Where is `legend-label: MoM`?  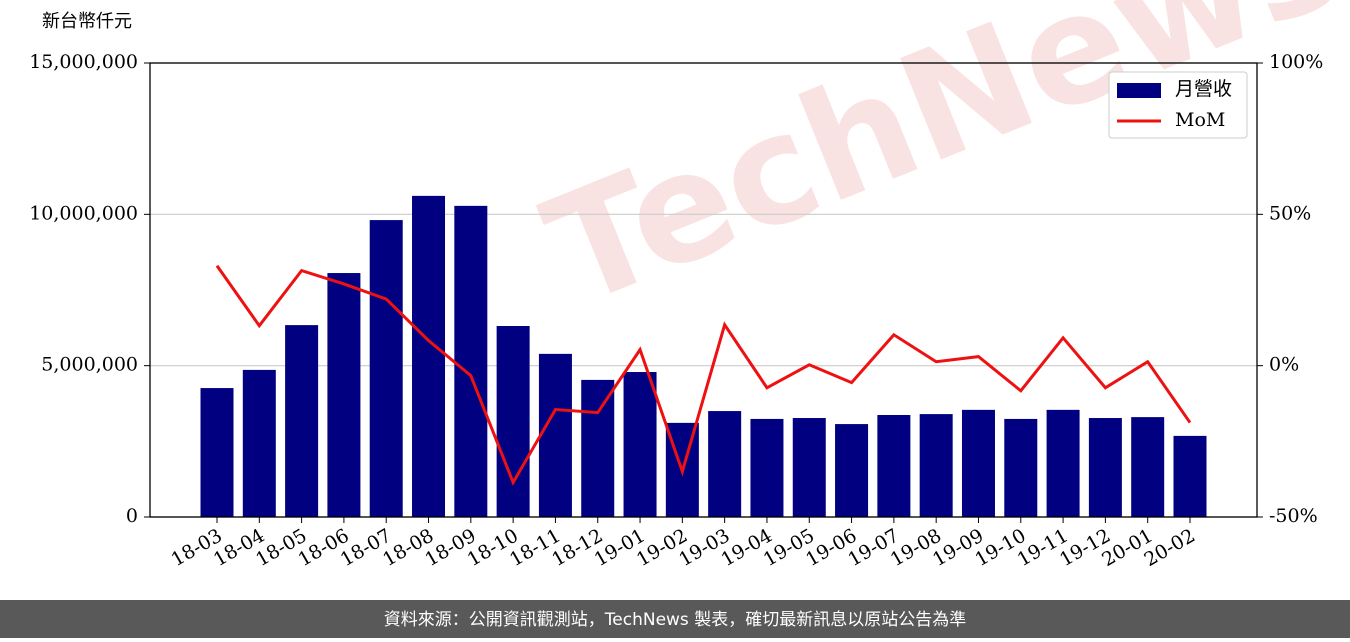 legend-label: MoM is located at coordinates (1200, 120).